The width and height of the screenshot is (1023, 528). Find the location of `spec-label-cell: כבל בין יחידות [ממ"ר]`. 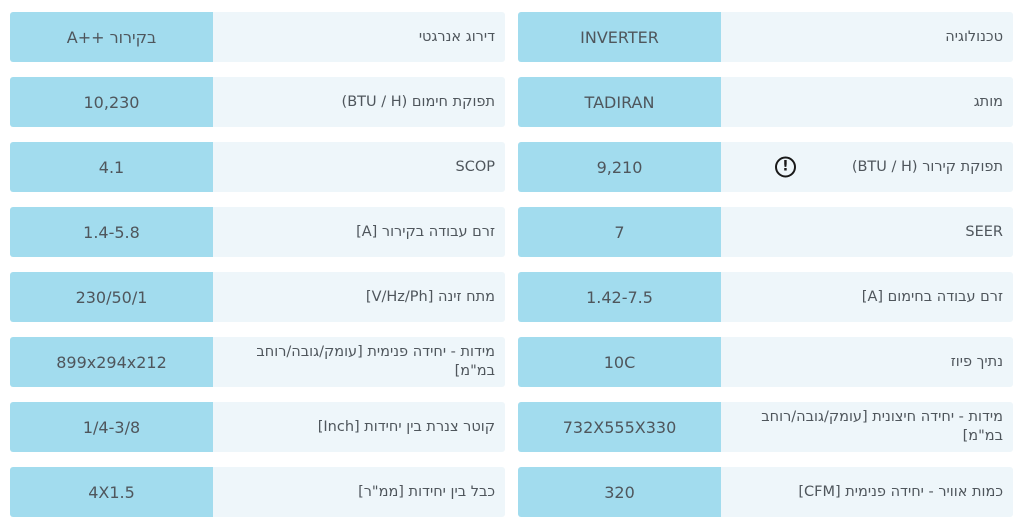

spec-label-cell: כבל בין יחידות [ממ"ר] is located at coordinates (359, 492).